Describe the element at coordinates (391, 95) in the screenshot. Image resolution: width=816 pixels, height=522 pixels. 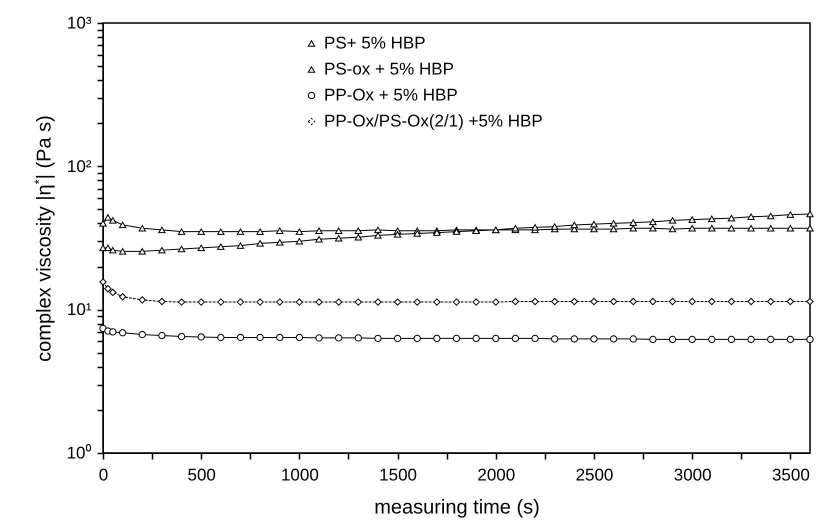
I see `legend-label: PP-Ox + 5% HBP` at that location.